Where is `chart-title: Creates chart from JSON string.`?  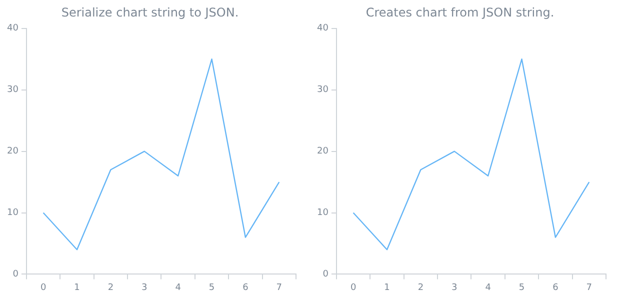 chart-title: Creates chart from JSON string. is located at coordinates (460, 12).